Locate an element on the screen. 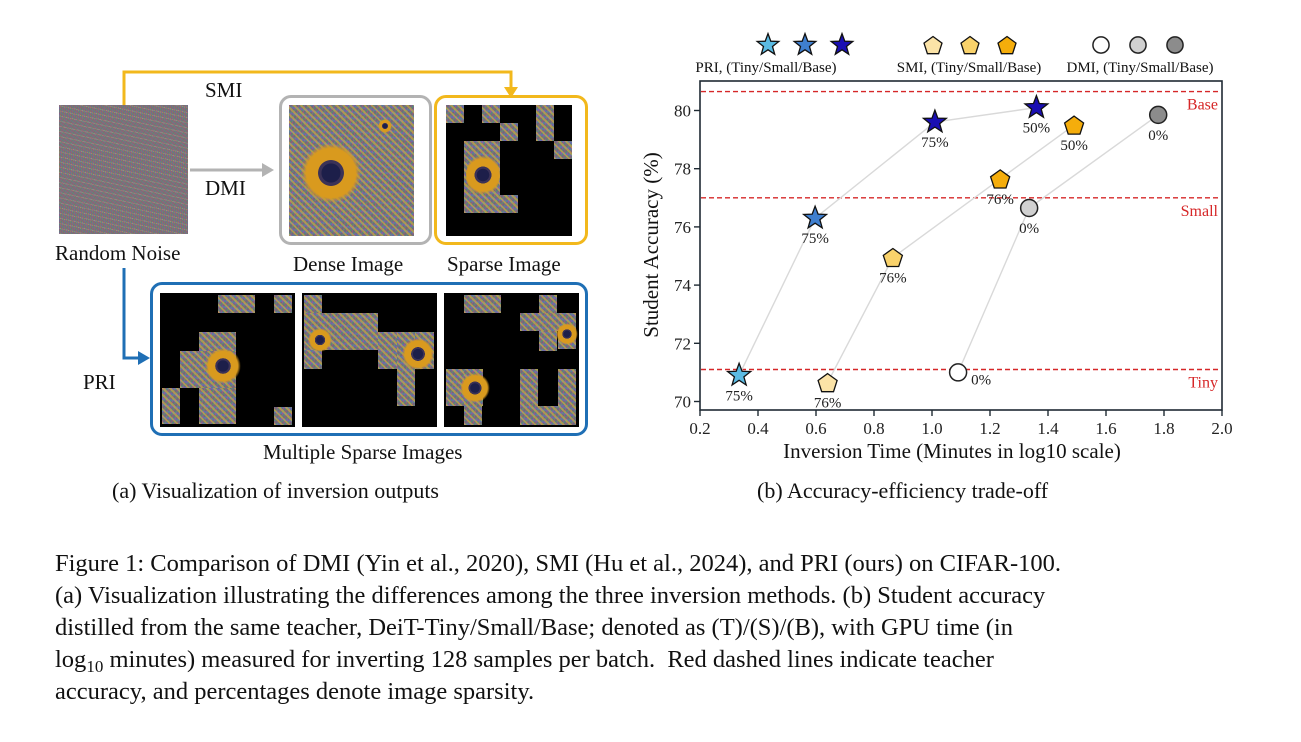 The width and height of the screenshot is (1301, 742). y-tick-label: 78 is located at coordinates (682, 169).